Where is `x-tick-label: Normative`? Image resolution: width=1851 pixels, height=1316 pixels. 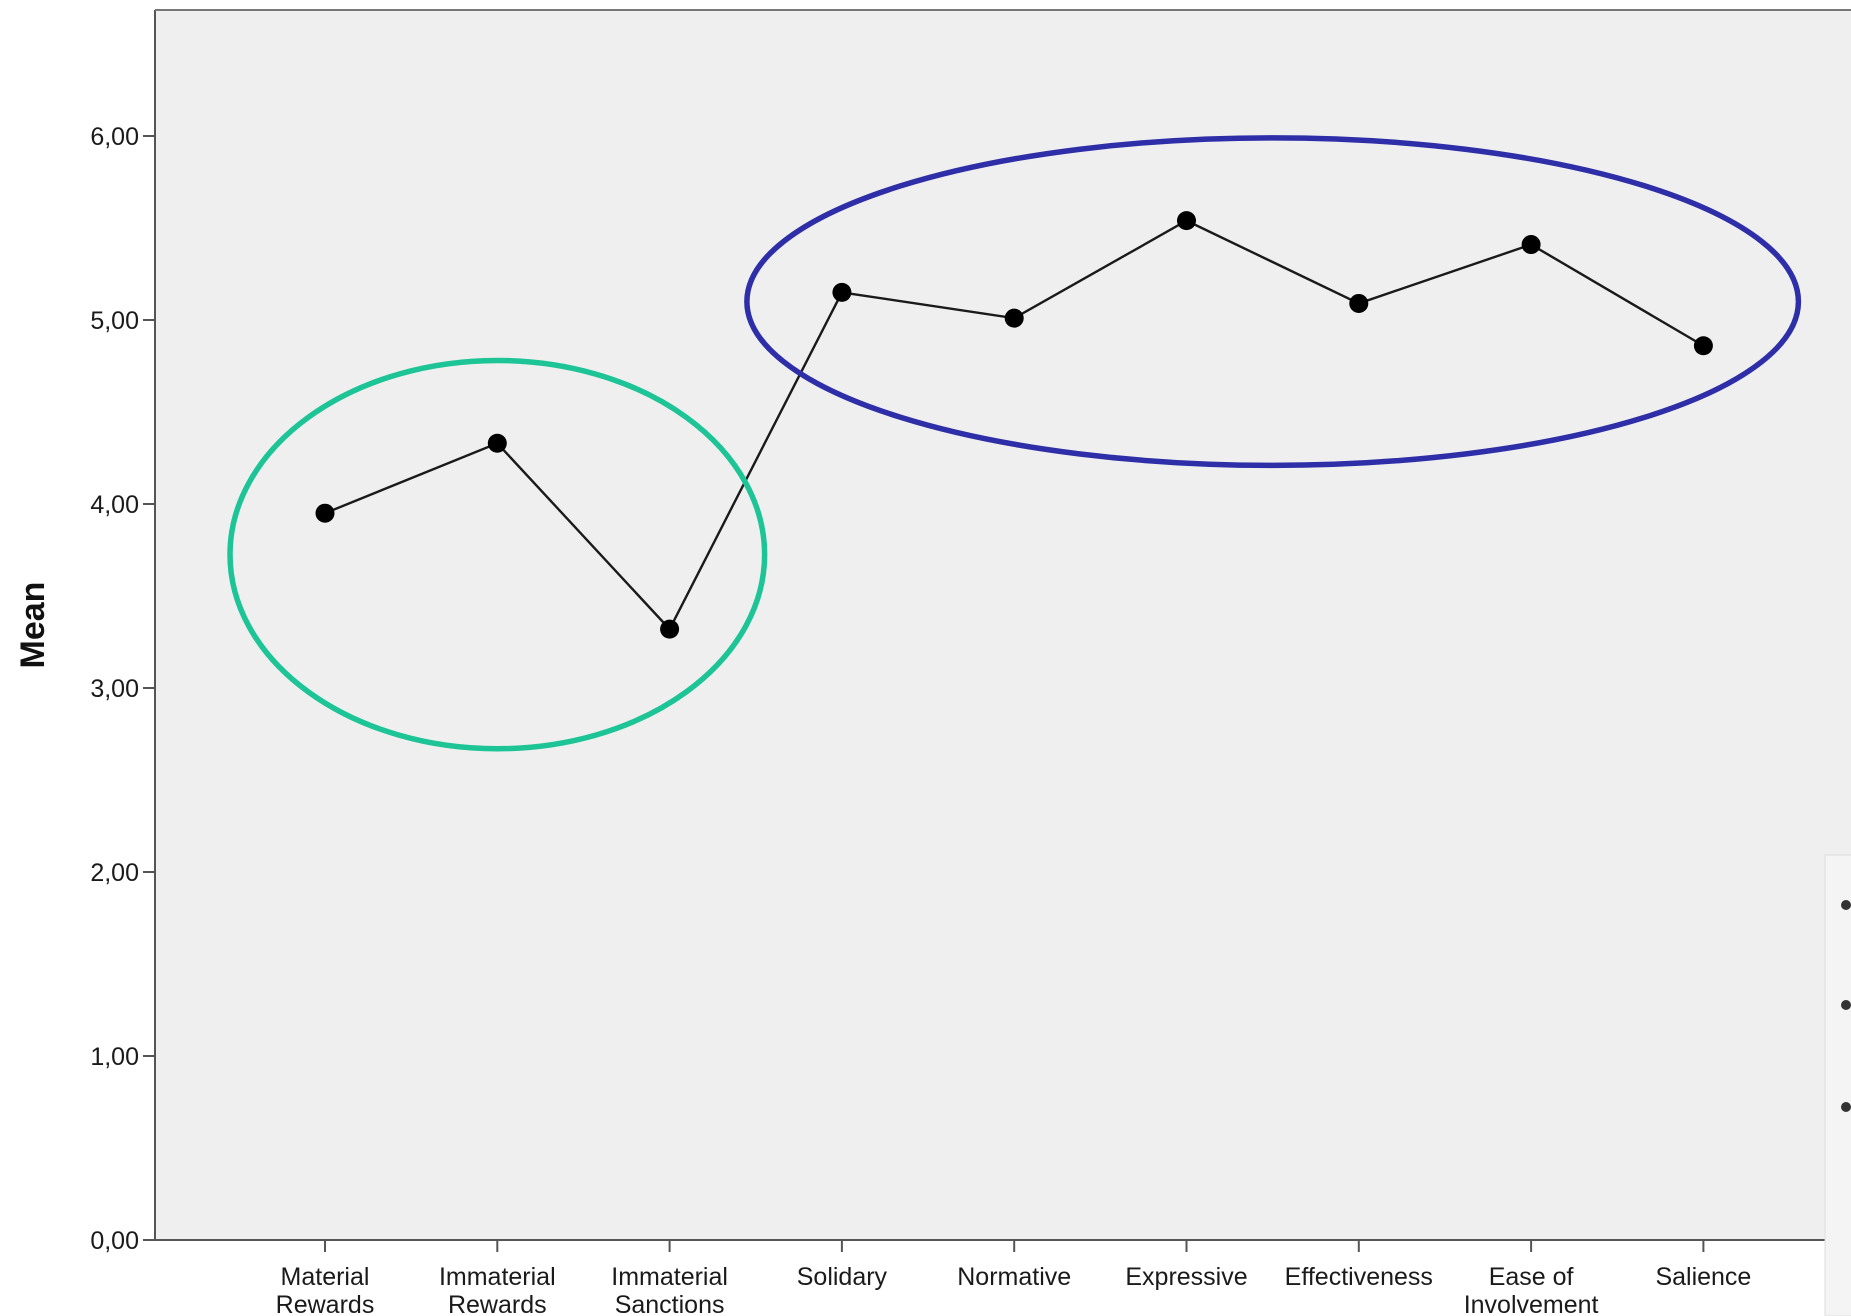
x-tick-label: Normative is located at coordinates (1014, 1277).